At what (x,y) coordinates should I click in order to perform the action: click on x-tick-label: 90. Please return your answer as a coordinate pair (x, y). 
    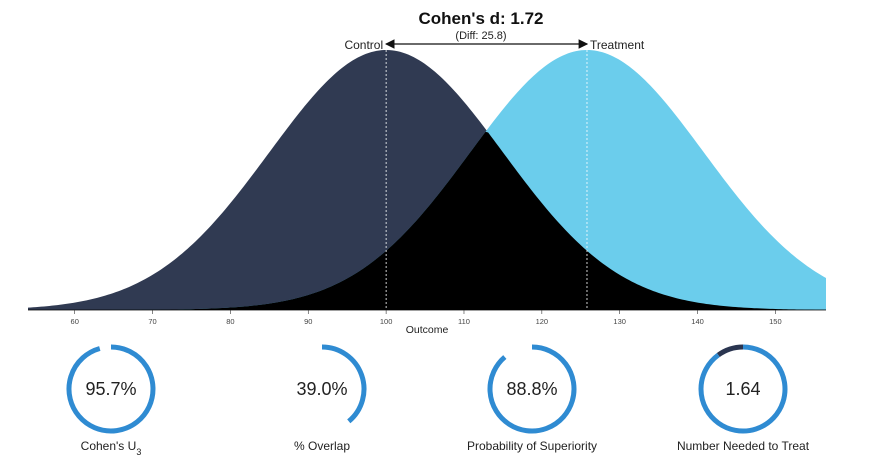
    Looking at the image, I should click on (308, 321).